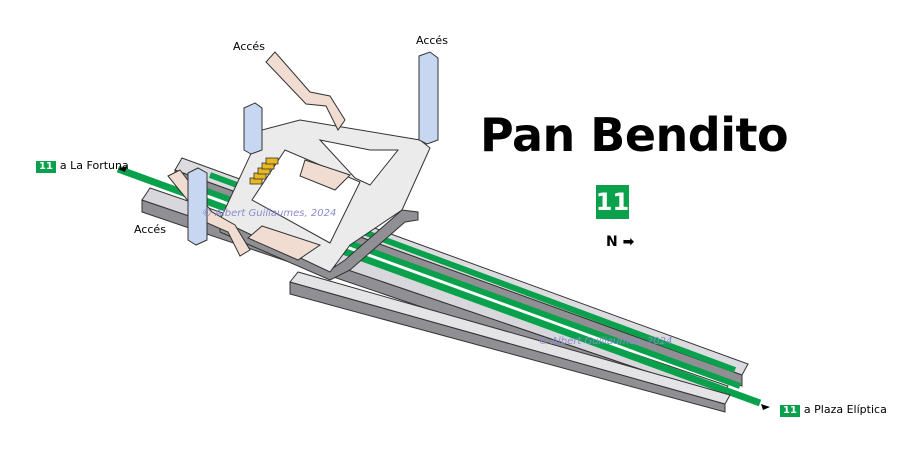 The image size is (906, 457). What do you see at coordinates (150, 229) in the screenshot?
I see `access-label-left: Accés` at bounding box center [150, 229].